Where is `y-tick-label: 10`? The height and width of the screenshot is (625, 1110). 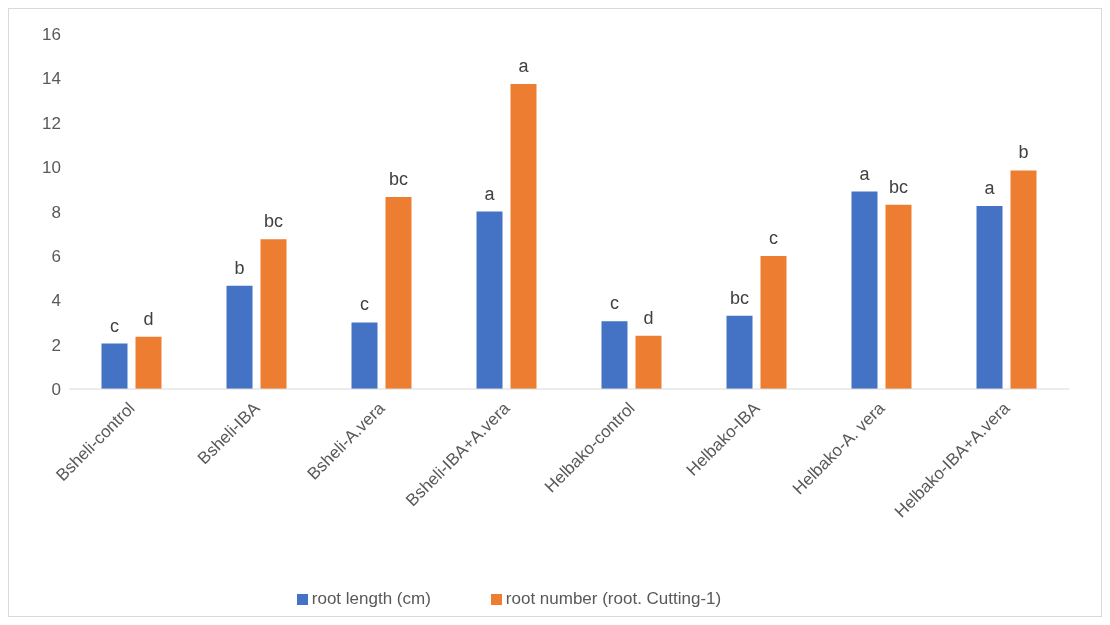
y-tick-label: 10 is located at coordinates (51, 168).